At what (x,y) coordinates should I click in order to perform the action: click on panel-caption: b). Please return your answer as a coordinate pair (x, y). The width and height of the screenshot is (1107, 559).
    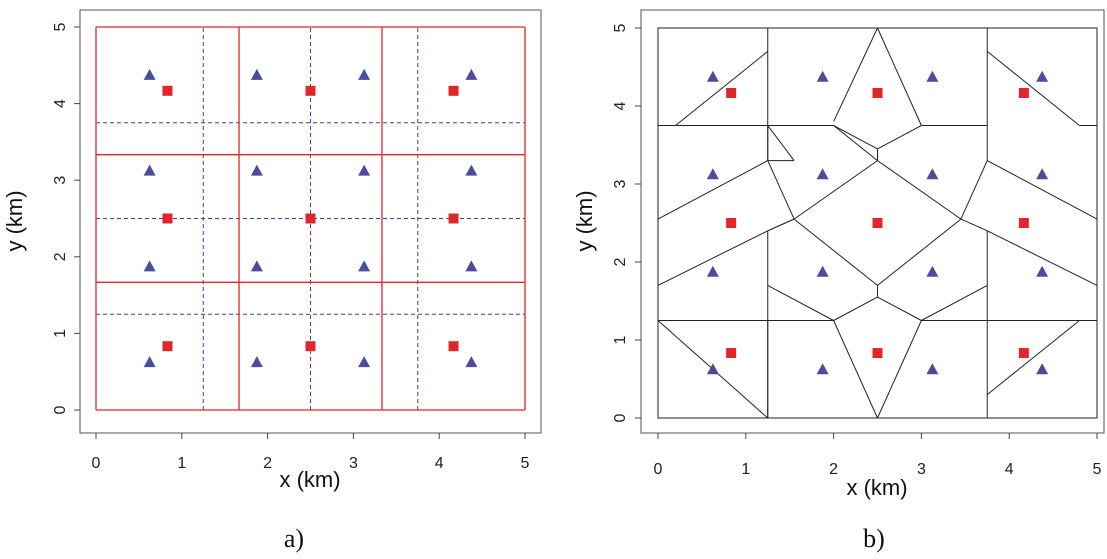
    Looking at the image, I should click on (874, 538).